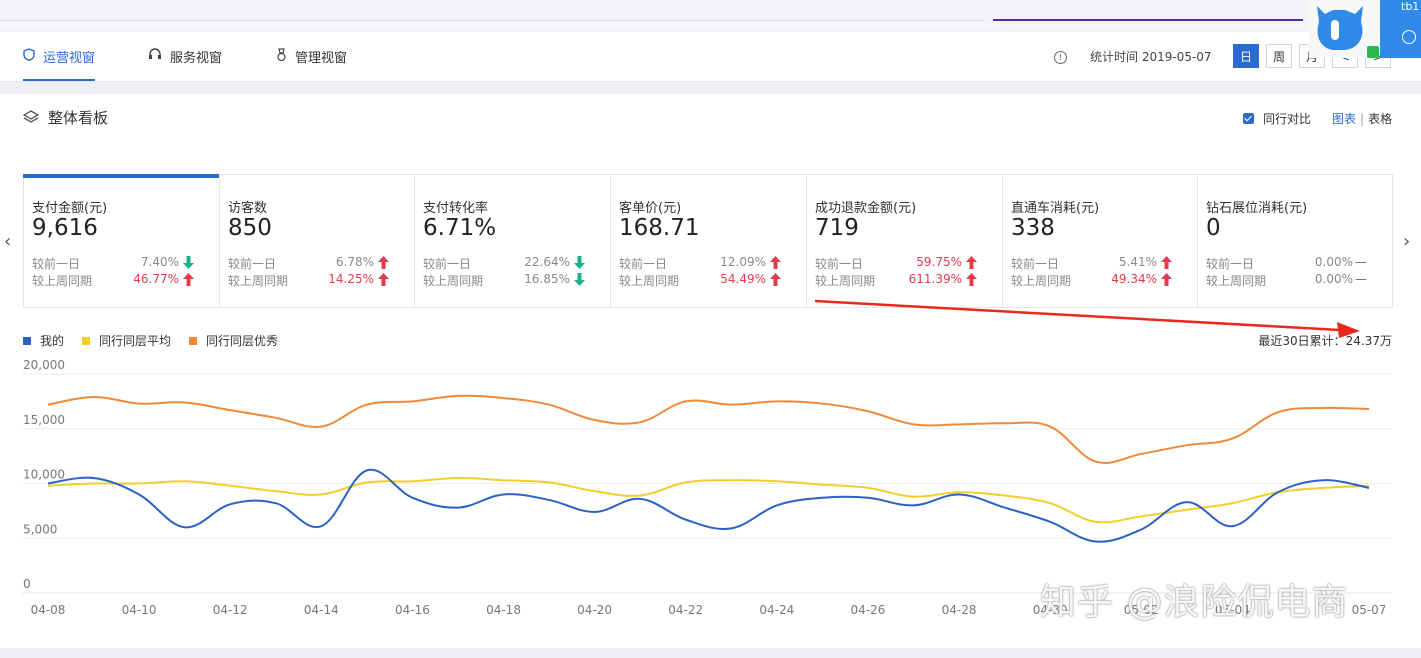  What do you see at coordinates (1369, 610) in the screenshot?
I see `x-tick-label: 05-07` at bounding box center [1369, 610].